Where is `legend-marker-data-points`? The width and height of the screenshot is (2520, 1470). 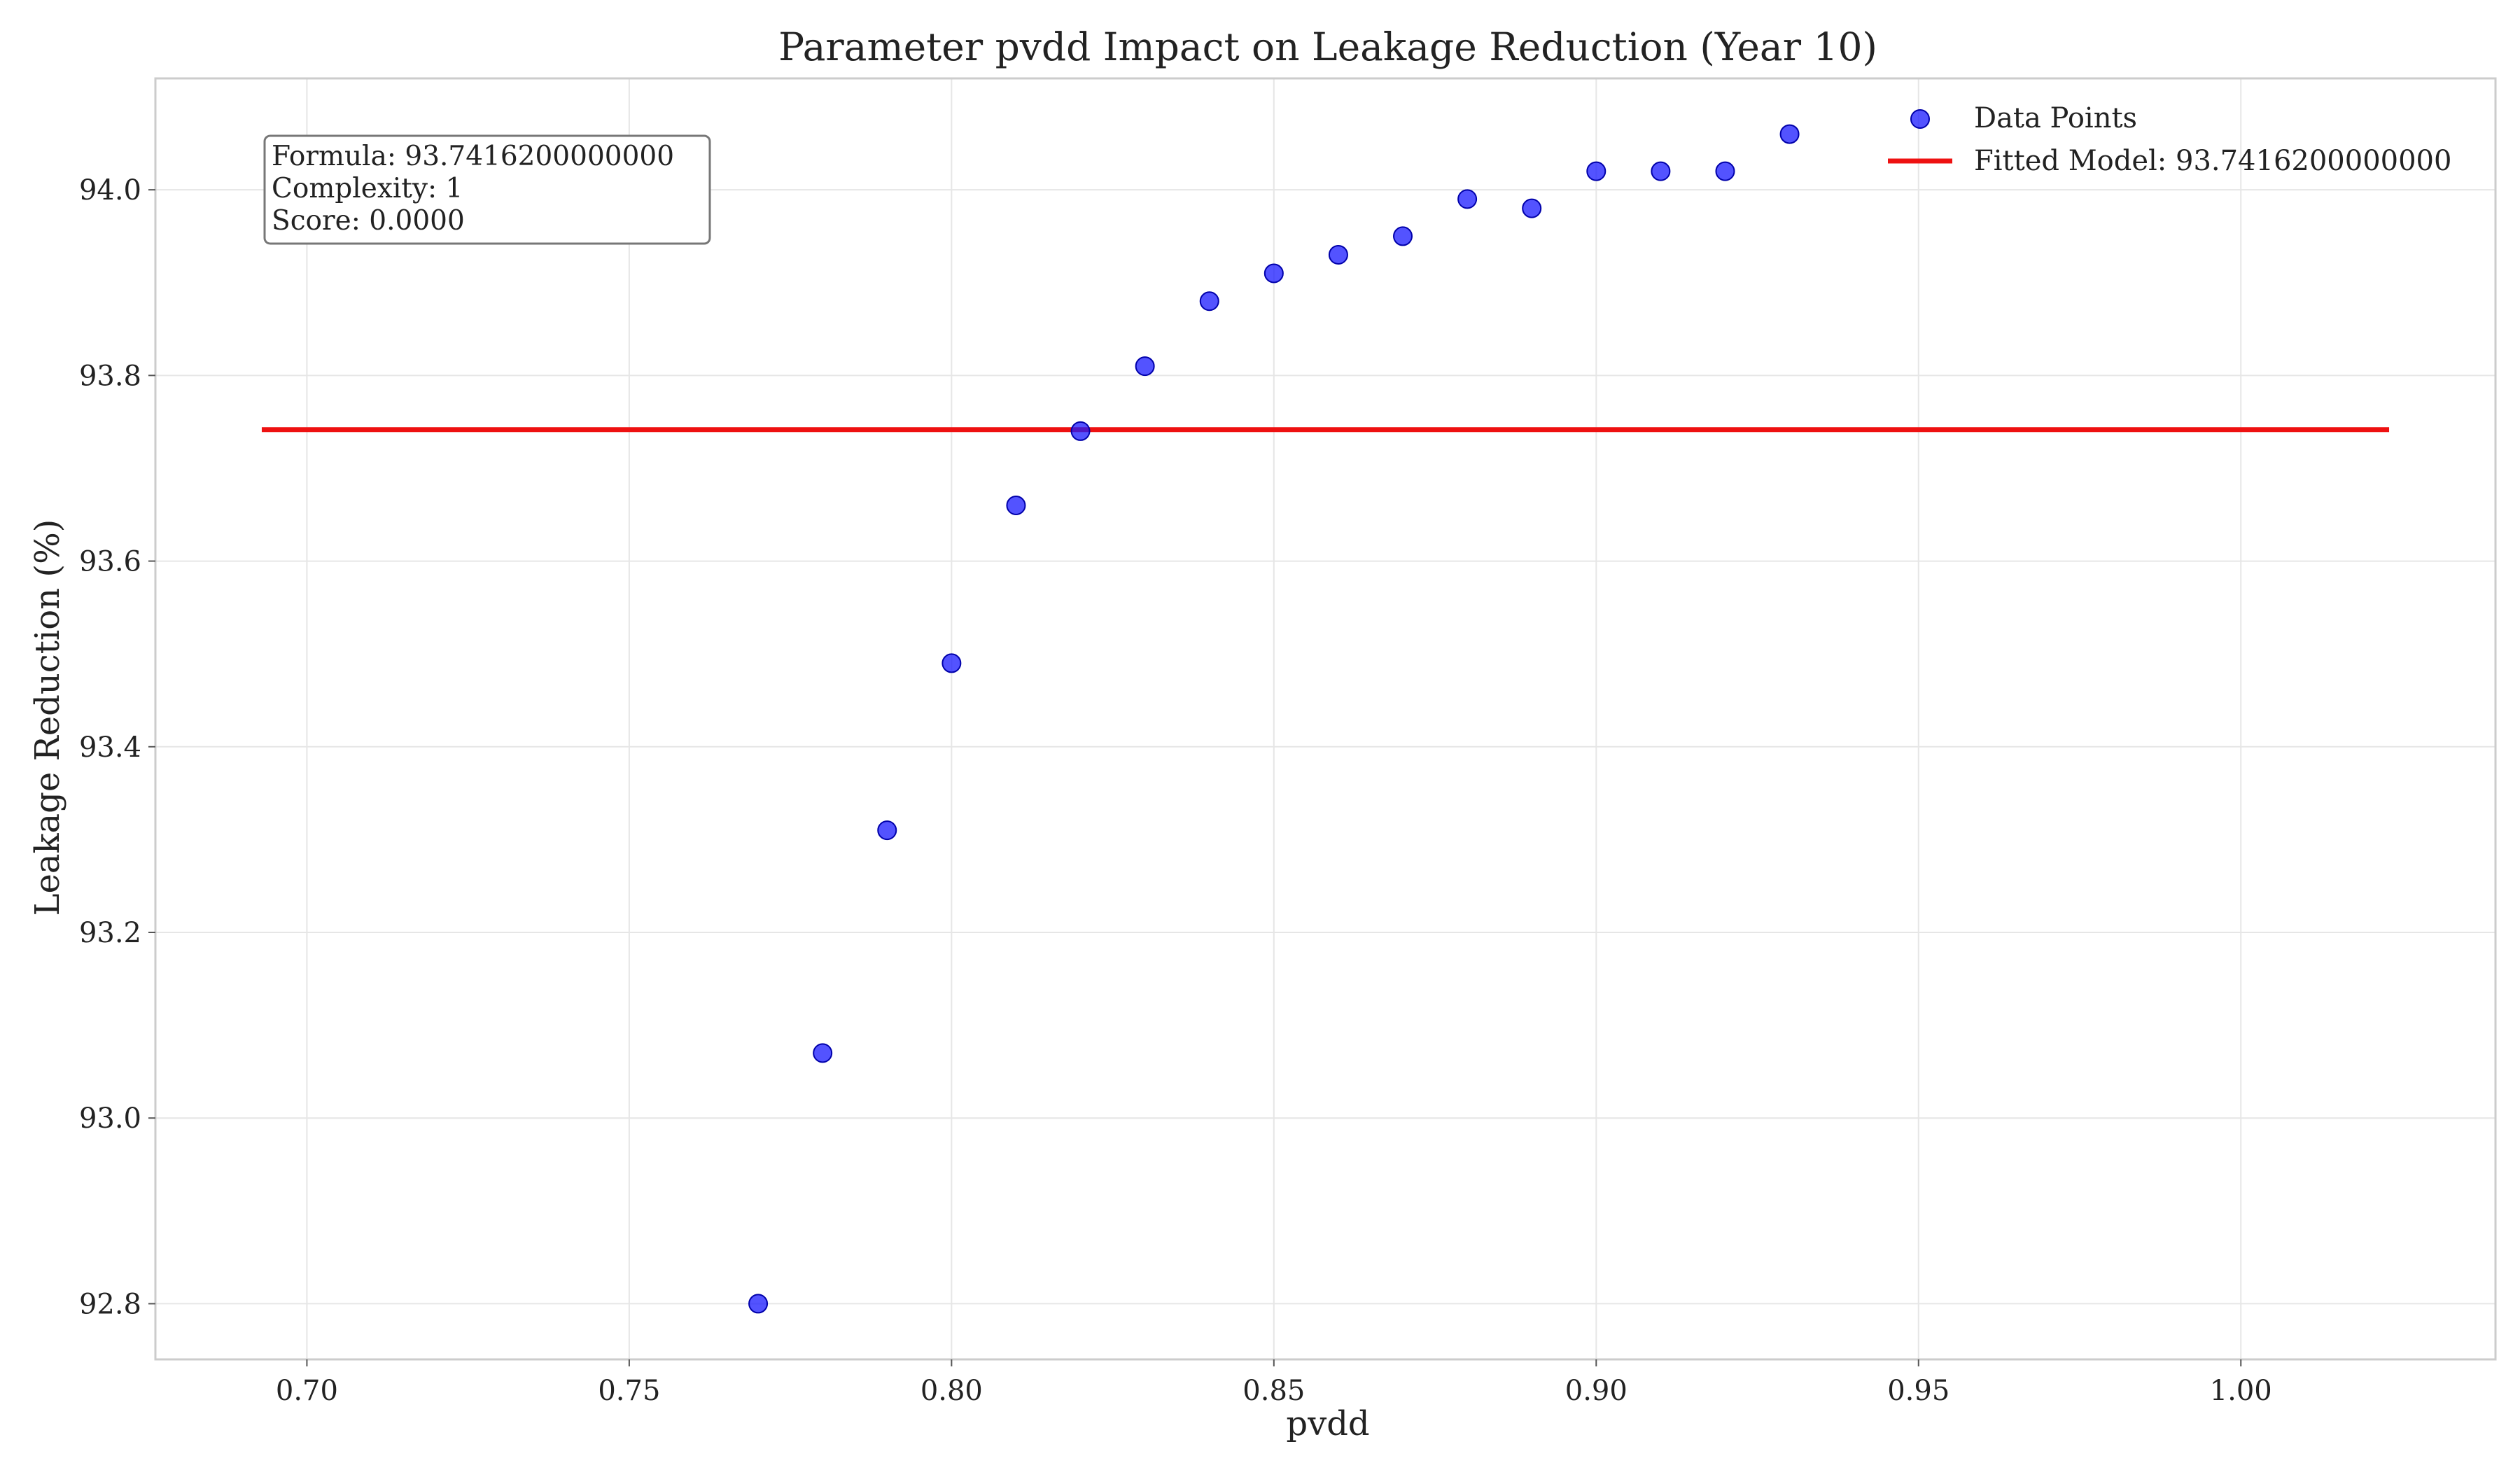 legend-marker-data-points is located at coordinates (1920, 119).